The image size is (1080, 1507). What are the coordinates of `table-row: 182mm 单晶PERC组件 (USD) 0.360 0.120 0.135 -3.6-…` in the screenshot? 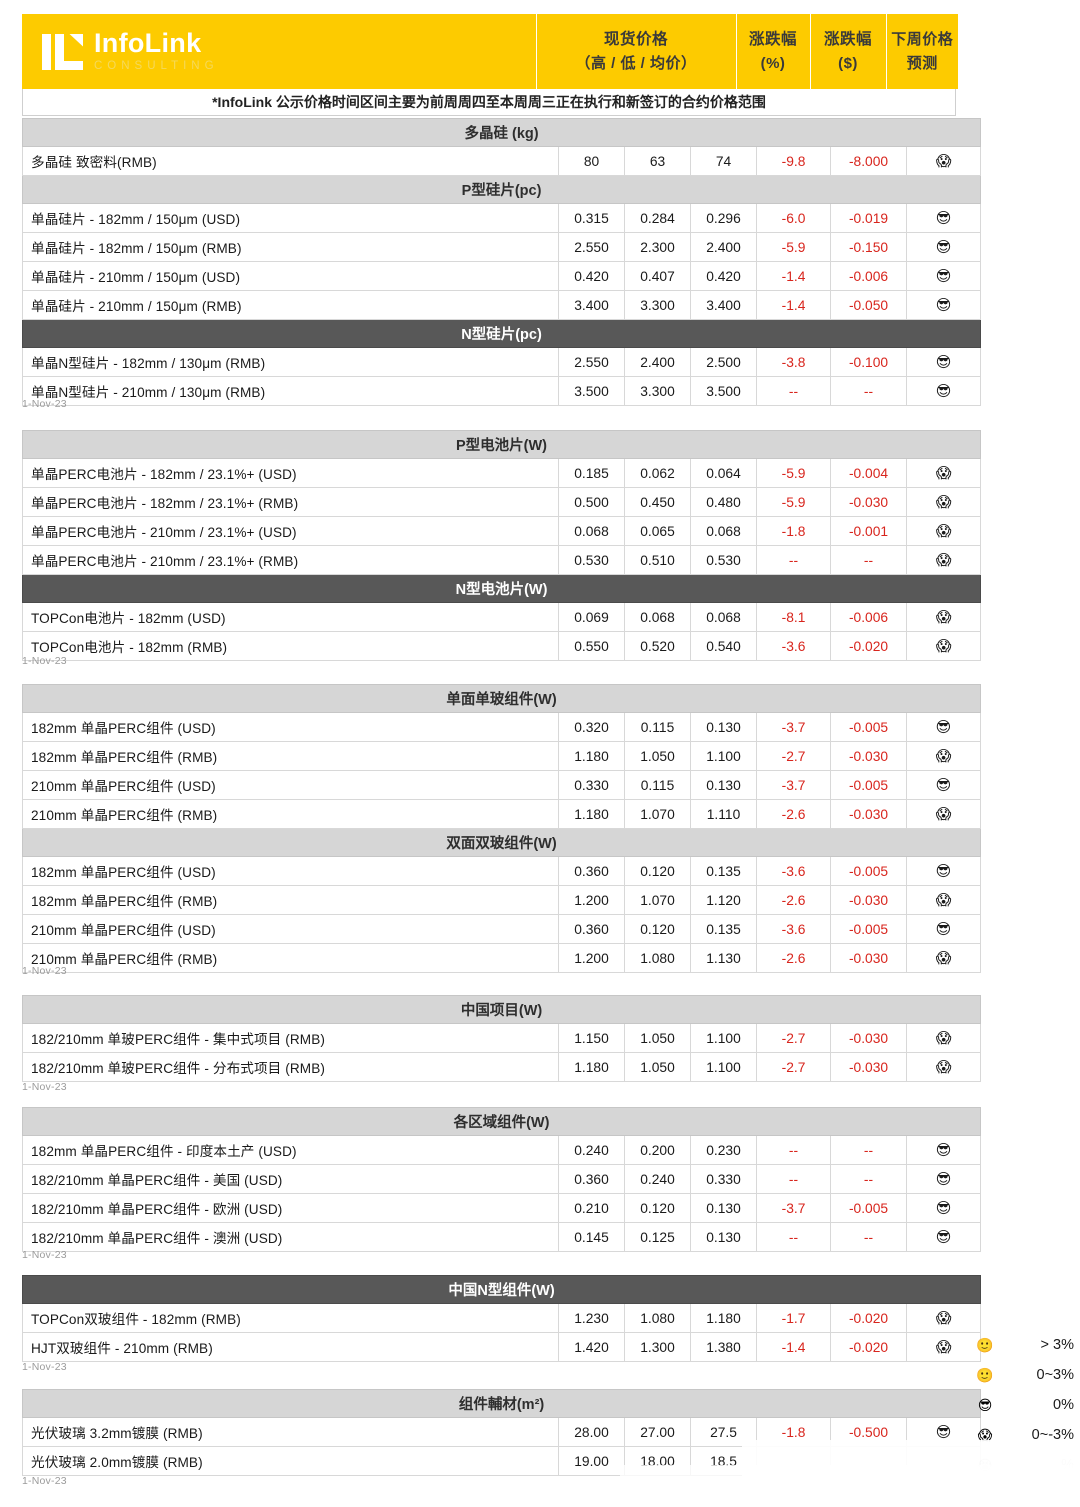 It's located at (501, 871).